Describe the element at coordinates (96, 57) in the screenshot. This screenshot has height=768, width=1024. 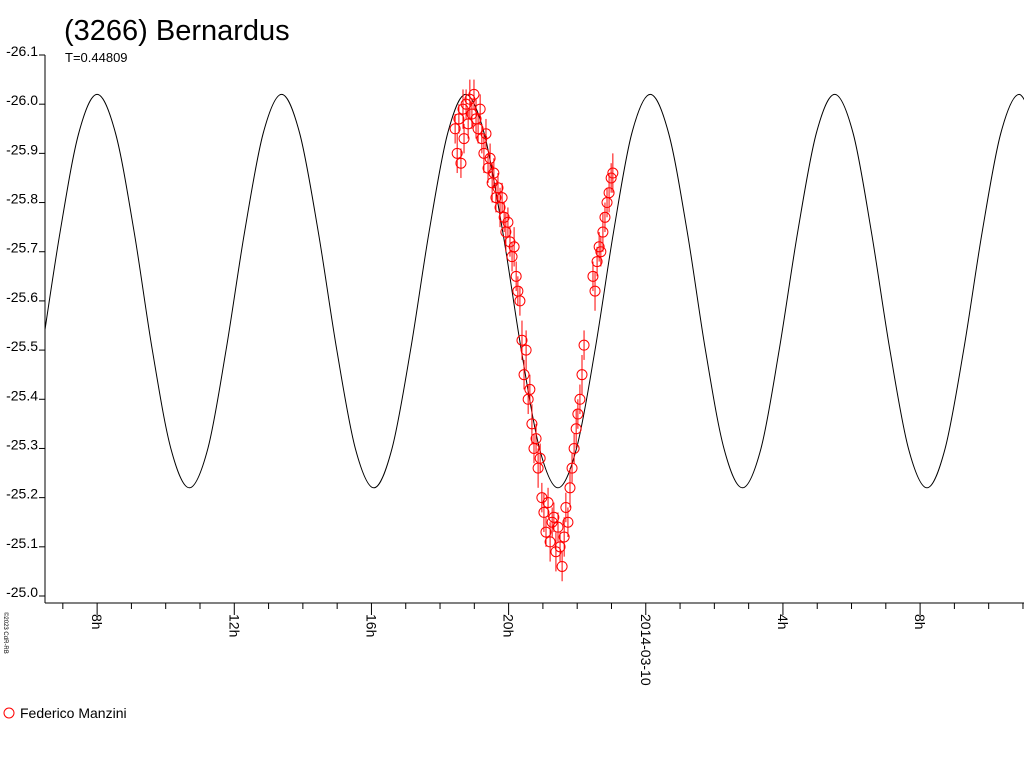
I see `chart-subtitle: T=0.44809` at that location.